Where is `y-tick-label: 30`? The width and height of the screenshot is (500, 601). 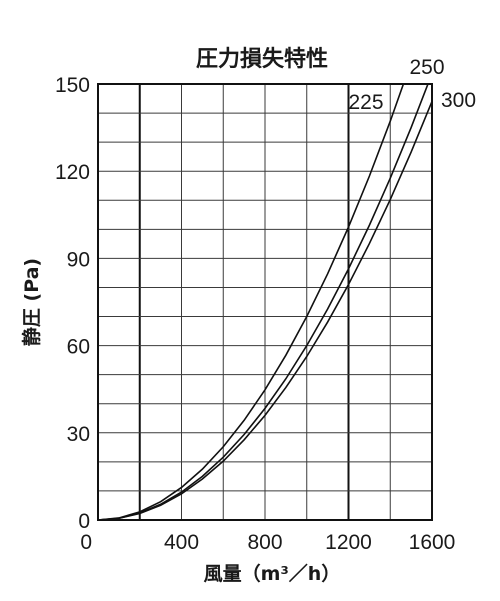
y-tick-label: 30 is located at coordinates (78, 434).